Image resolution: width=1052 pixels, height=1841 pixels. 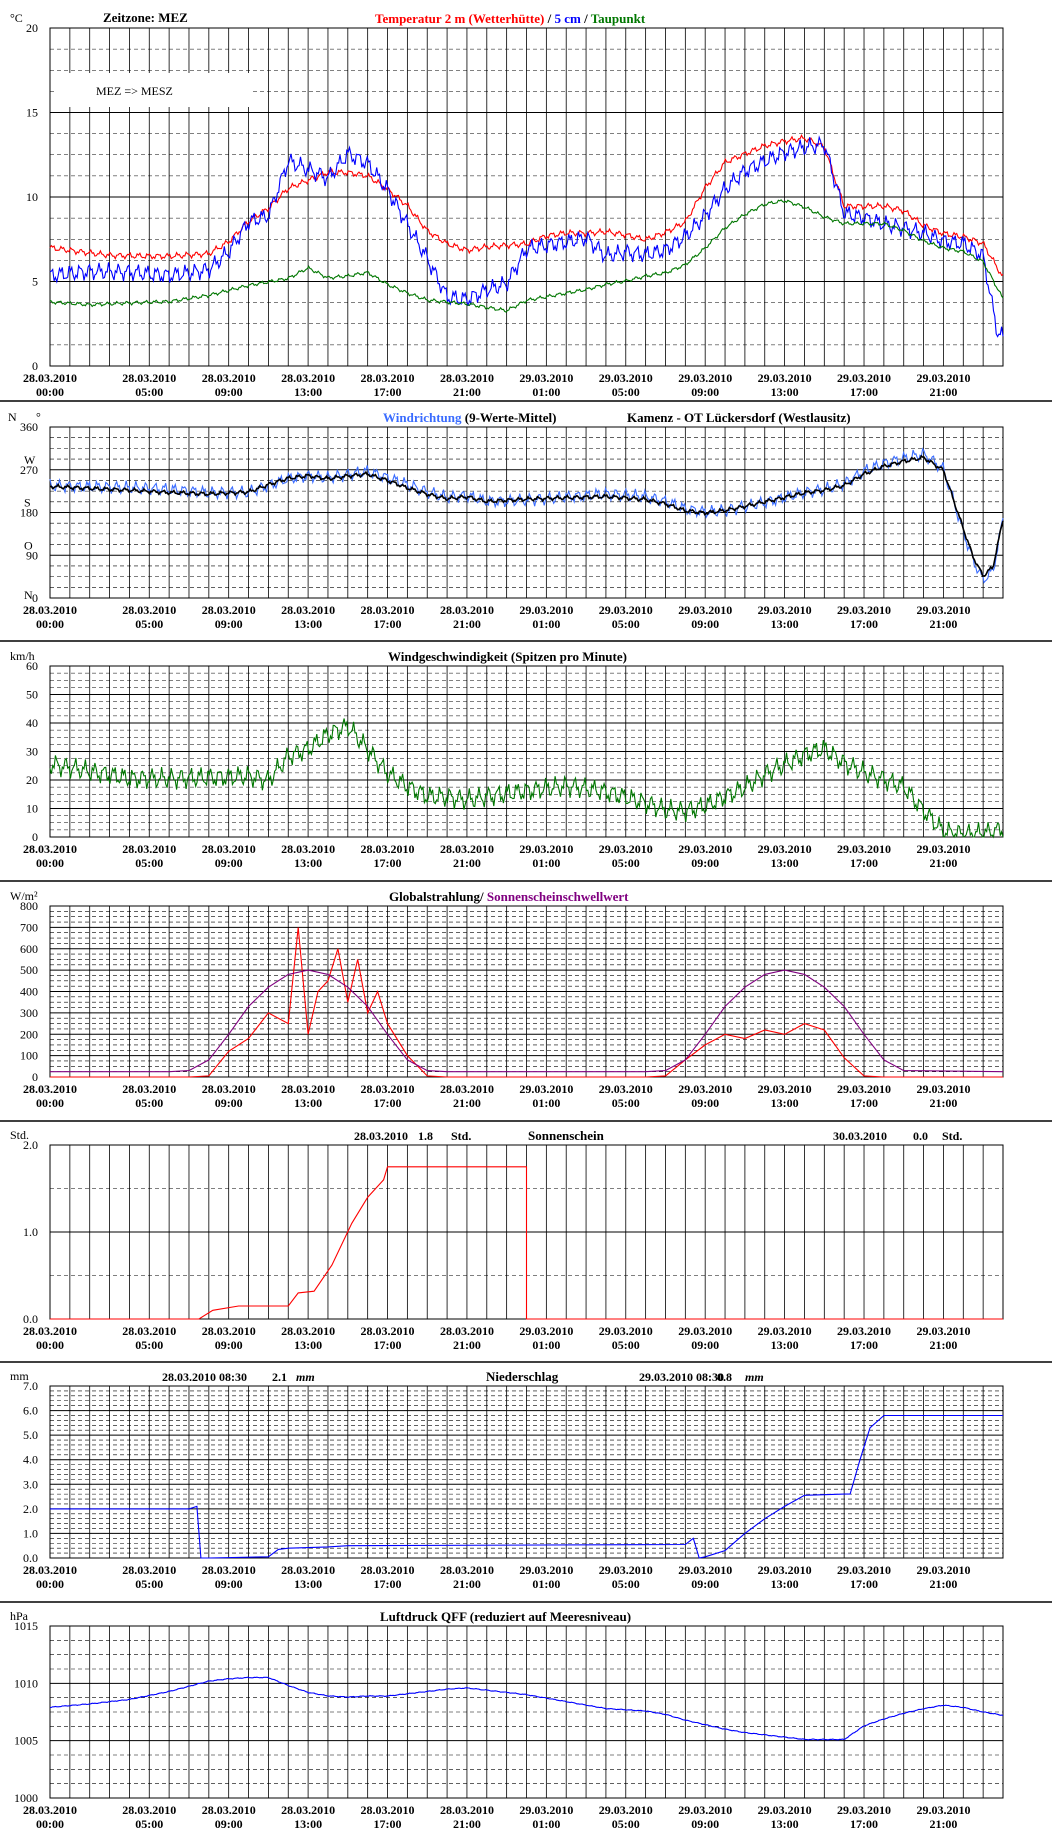 What do you see at coordinates (29, 470) in the screenshot?
I see `y-tick-label: 270` at bounding box center [29, 470].